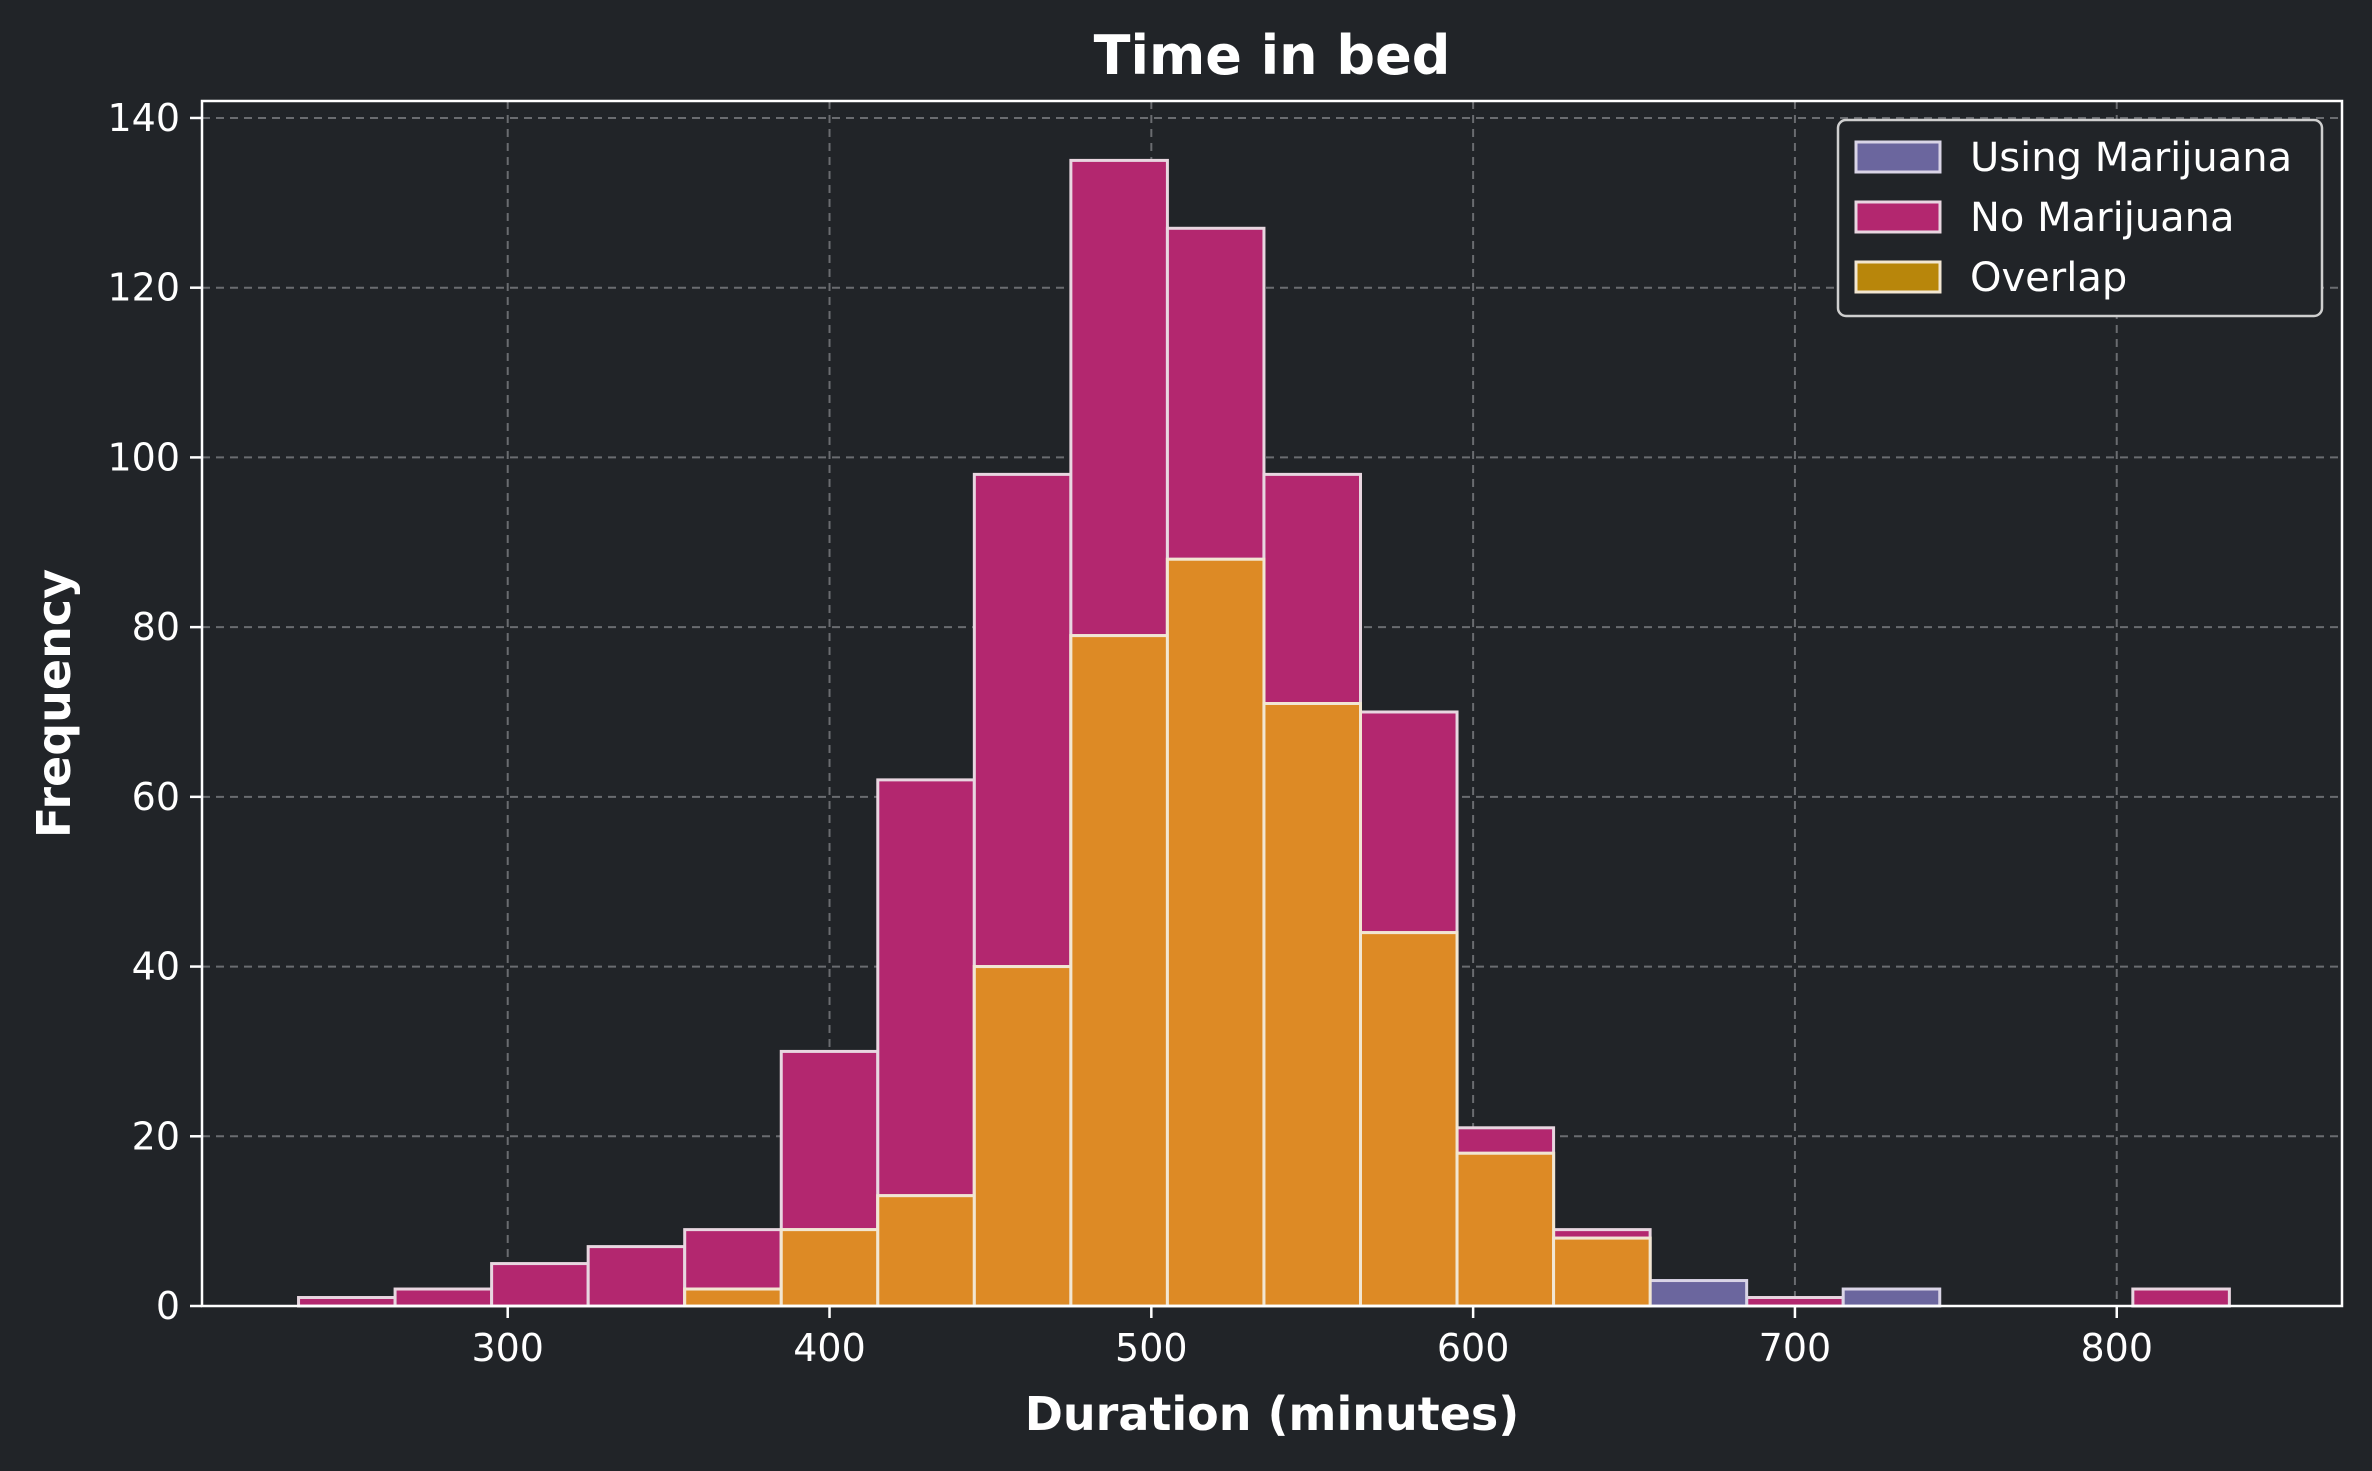 The image size is (2372, 1471). Describe the element at coordinates (2048, 278) in the screenshot. I see `legend-label: Overlap` at that location.